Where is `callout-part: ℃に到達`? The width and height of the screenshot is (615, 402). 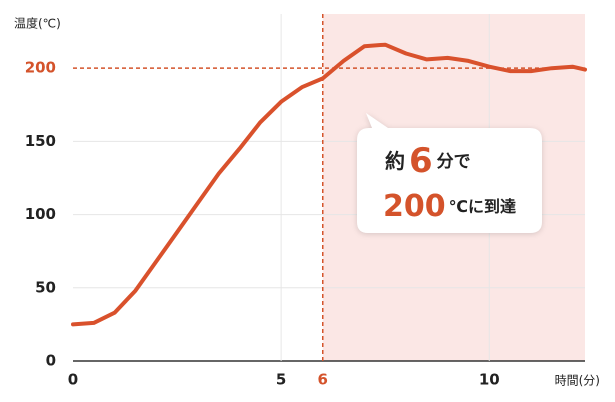
callout-part: ℃に到達 is located at coordinates (482, 206).